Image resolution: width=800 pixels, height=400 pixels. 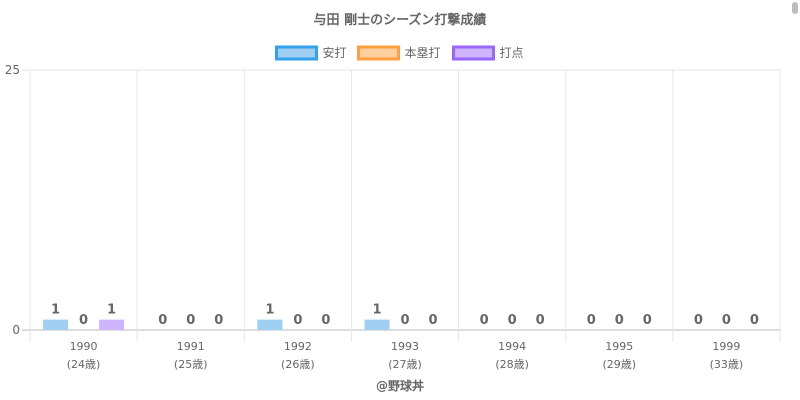 I want to click on x-tick-label-3: 1993, so click(x=405, y=346).